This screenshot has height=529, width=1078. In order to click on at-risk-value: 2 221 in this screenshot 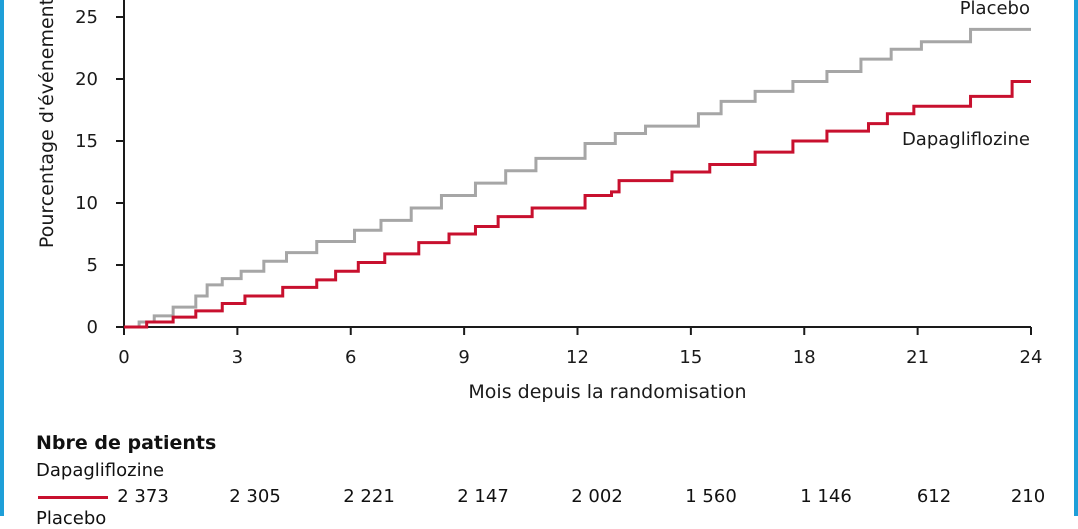, I will do `click(369, 496)`.